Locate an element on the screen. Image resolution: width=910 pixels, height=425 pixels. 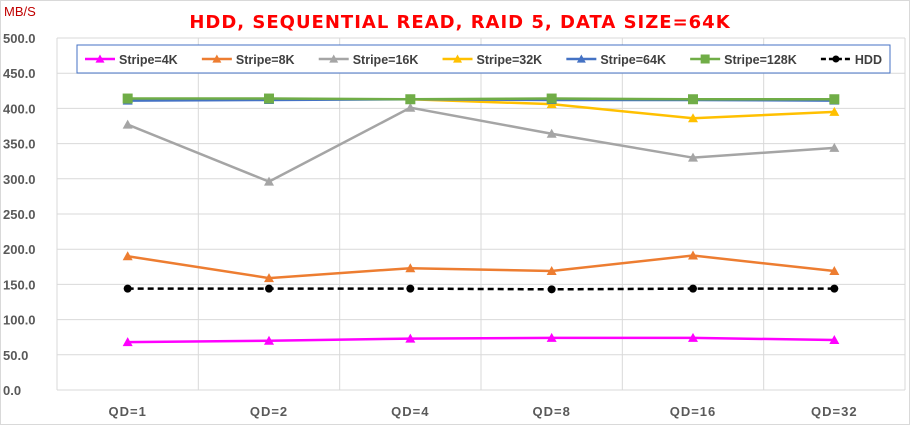
y-tick-label: 0.0 is located at coordinates (12, 390).